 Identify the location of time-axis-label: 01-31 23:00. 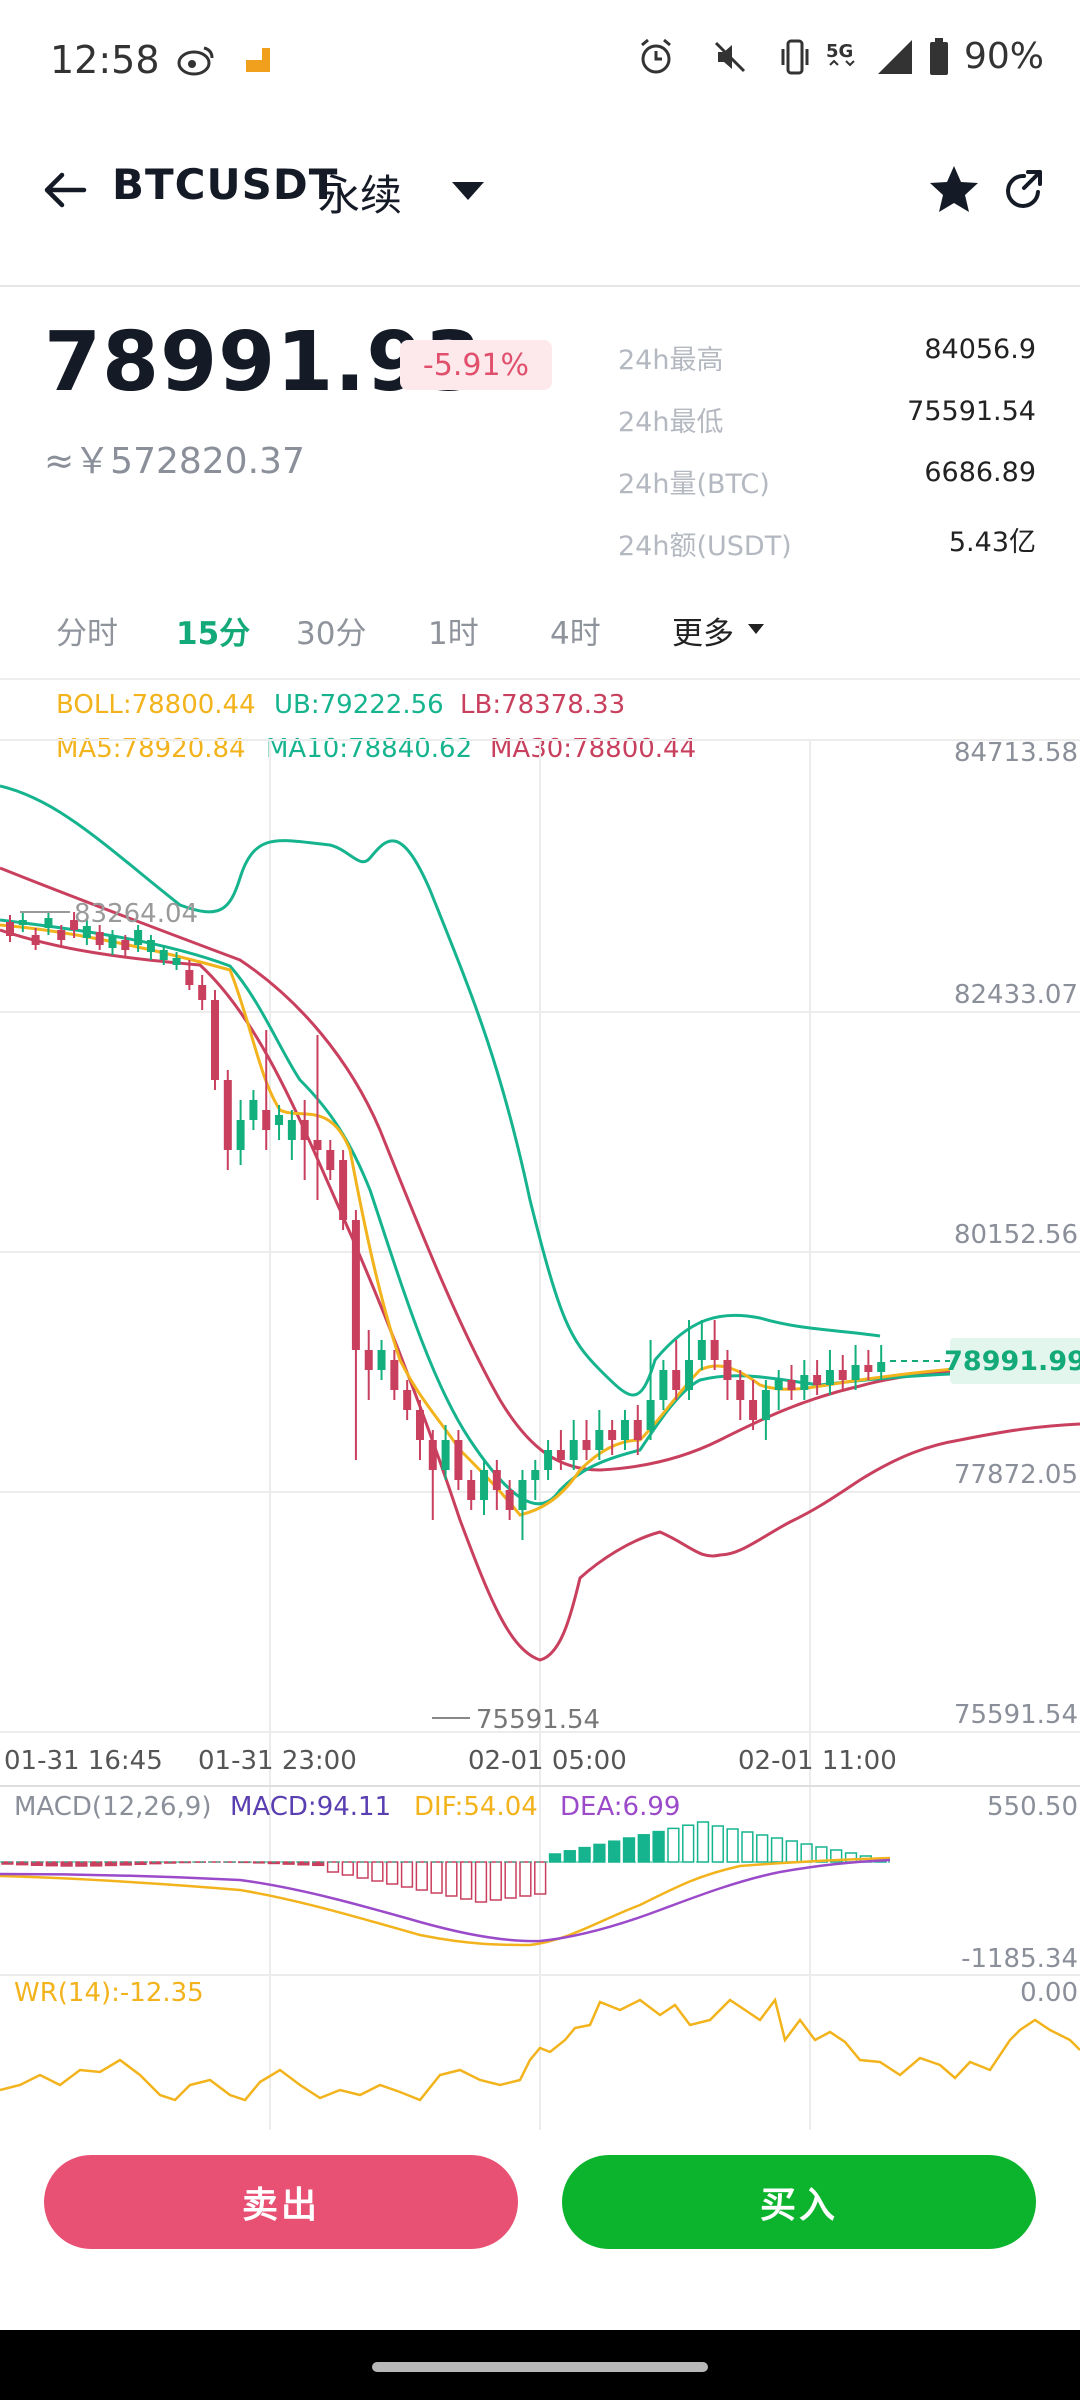
(277, 1761).